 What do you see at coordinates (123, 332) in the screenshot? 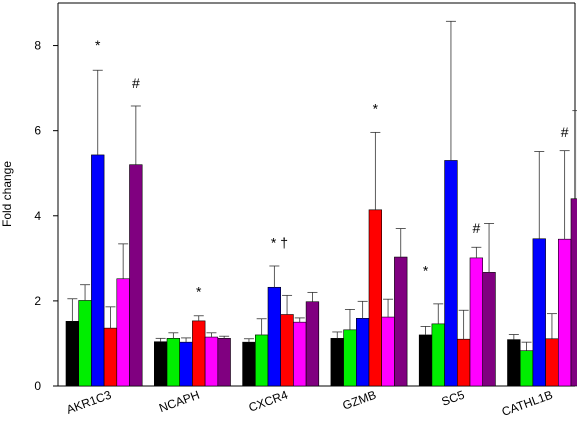
I see `bar-akr1c3-s5` at bounding box center [123, 332].